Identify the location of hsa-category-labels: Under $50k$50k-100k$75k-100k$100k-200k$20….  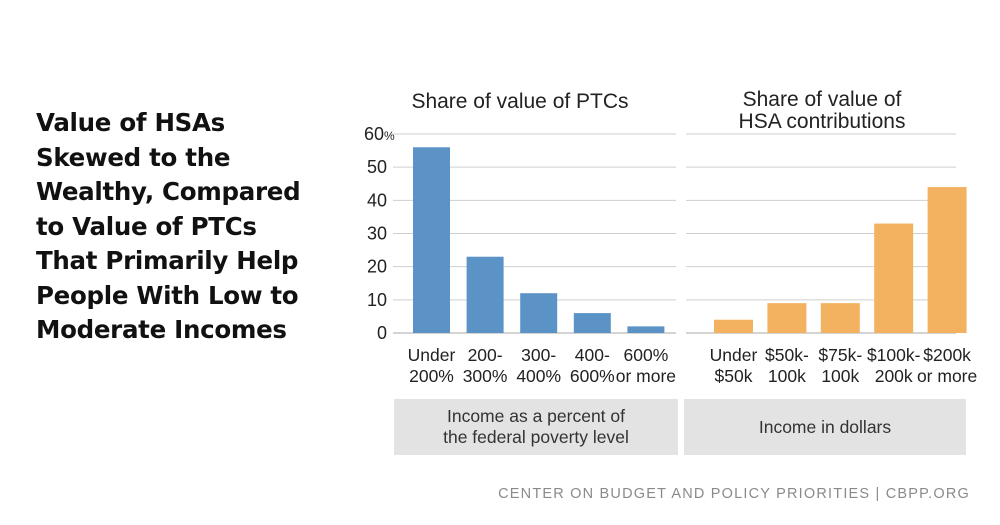
(844, 365).